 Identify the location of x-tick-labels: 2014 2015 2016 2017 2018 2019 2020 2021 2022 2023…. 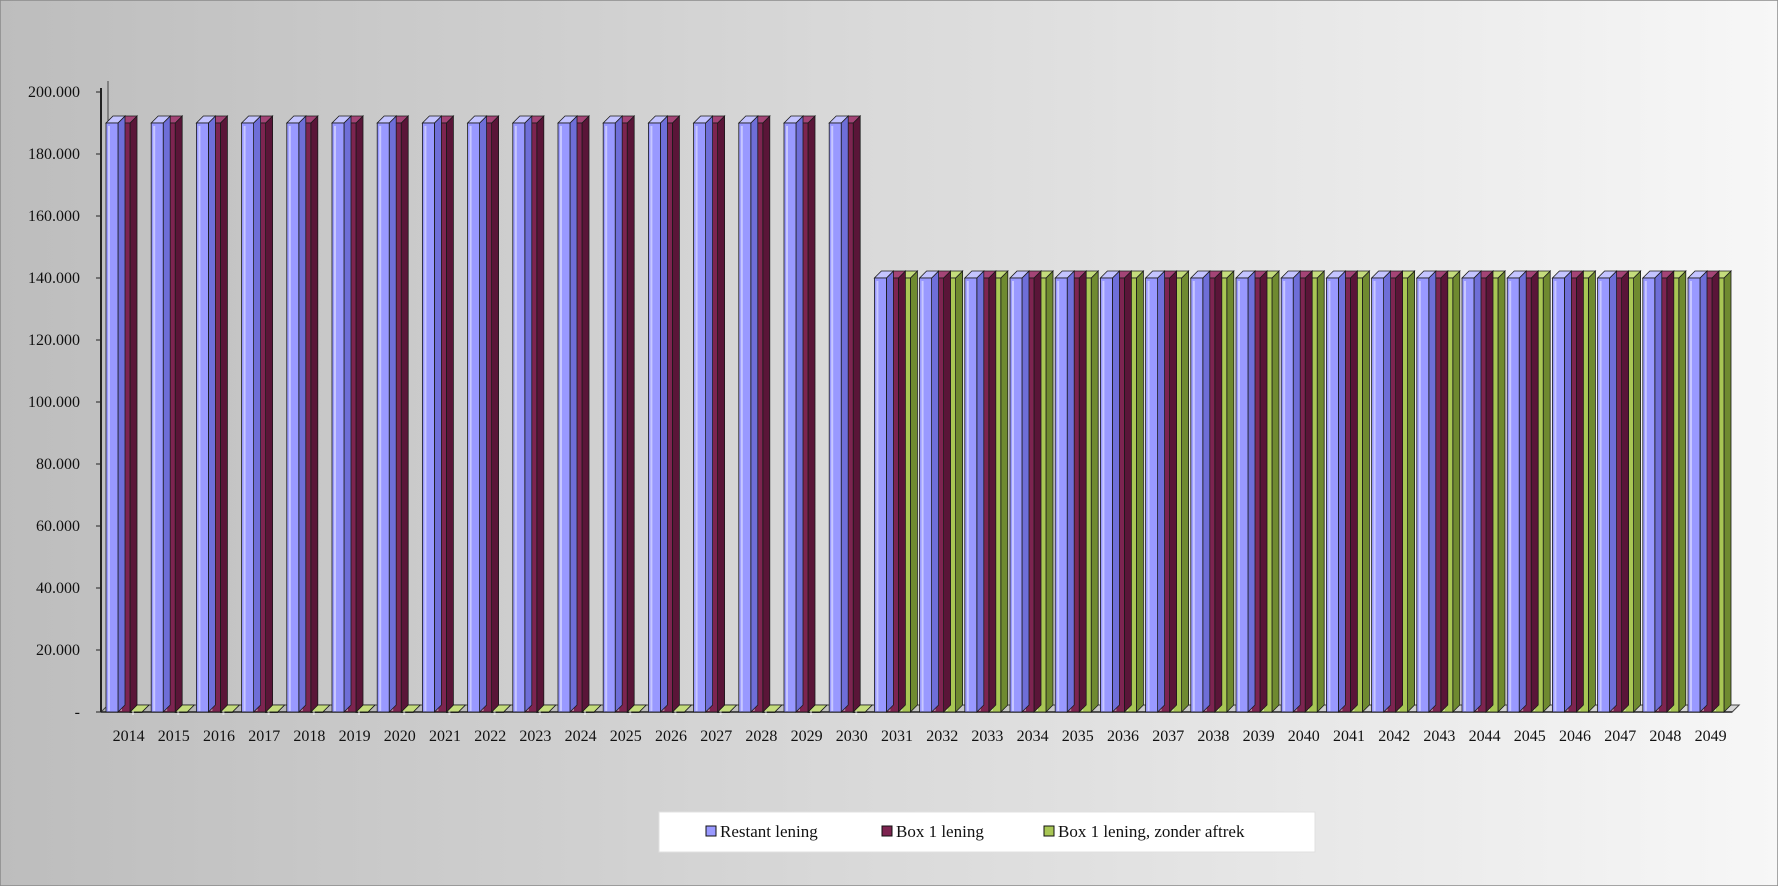
(920, 736).